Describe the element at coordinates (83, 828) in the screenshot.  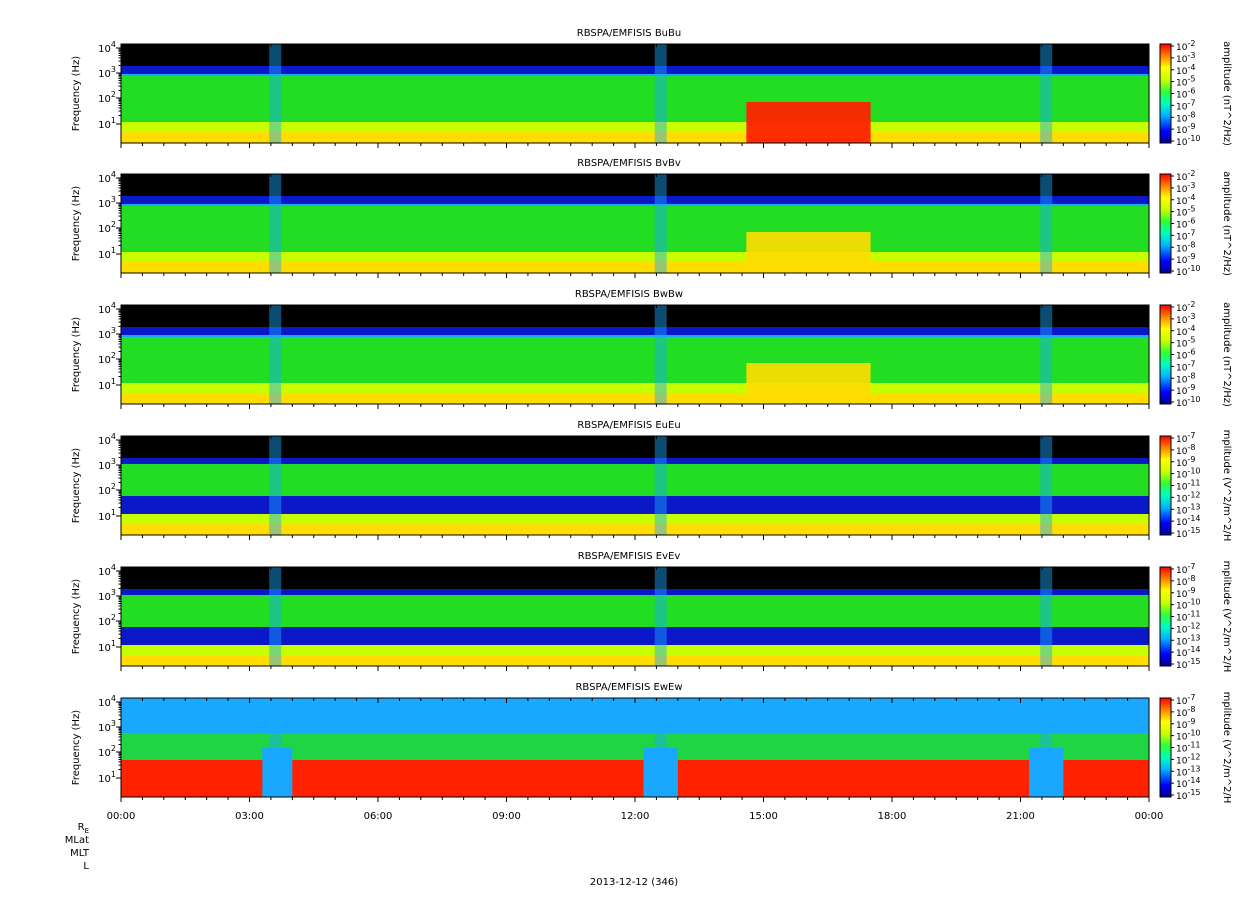
I see `ephemeris-label-re: RE` at that location.